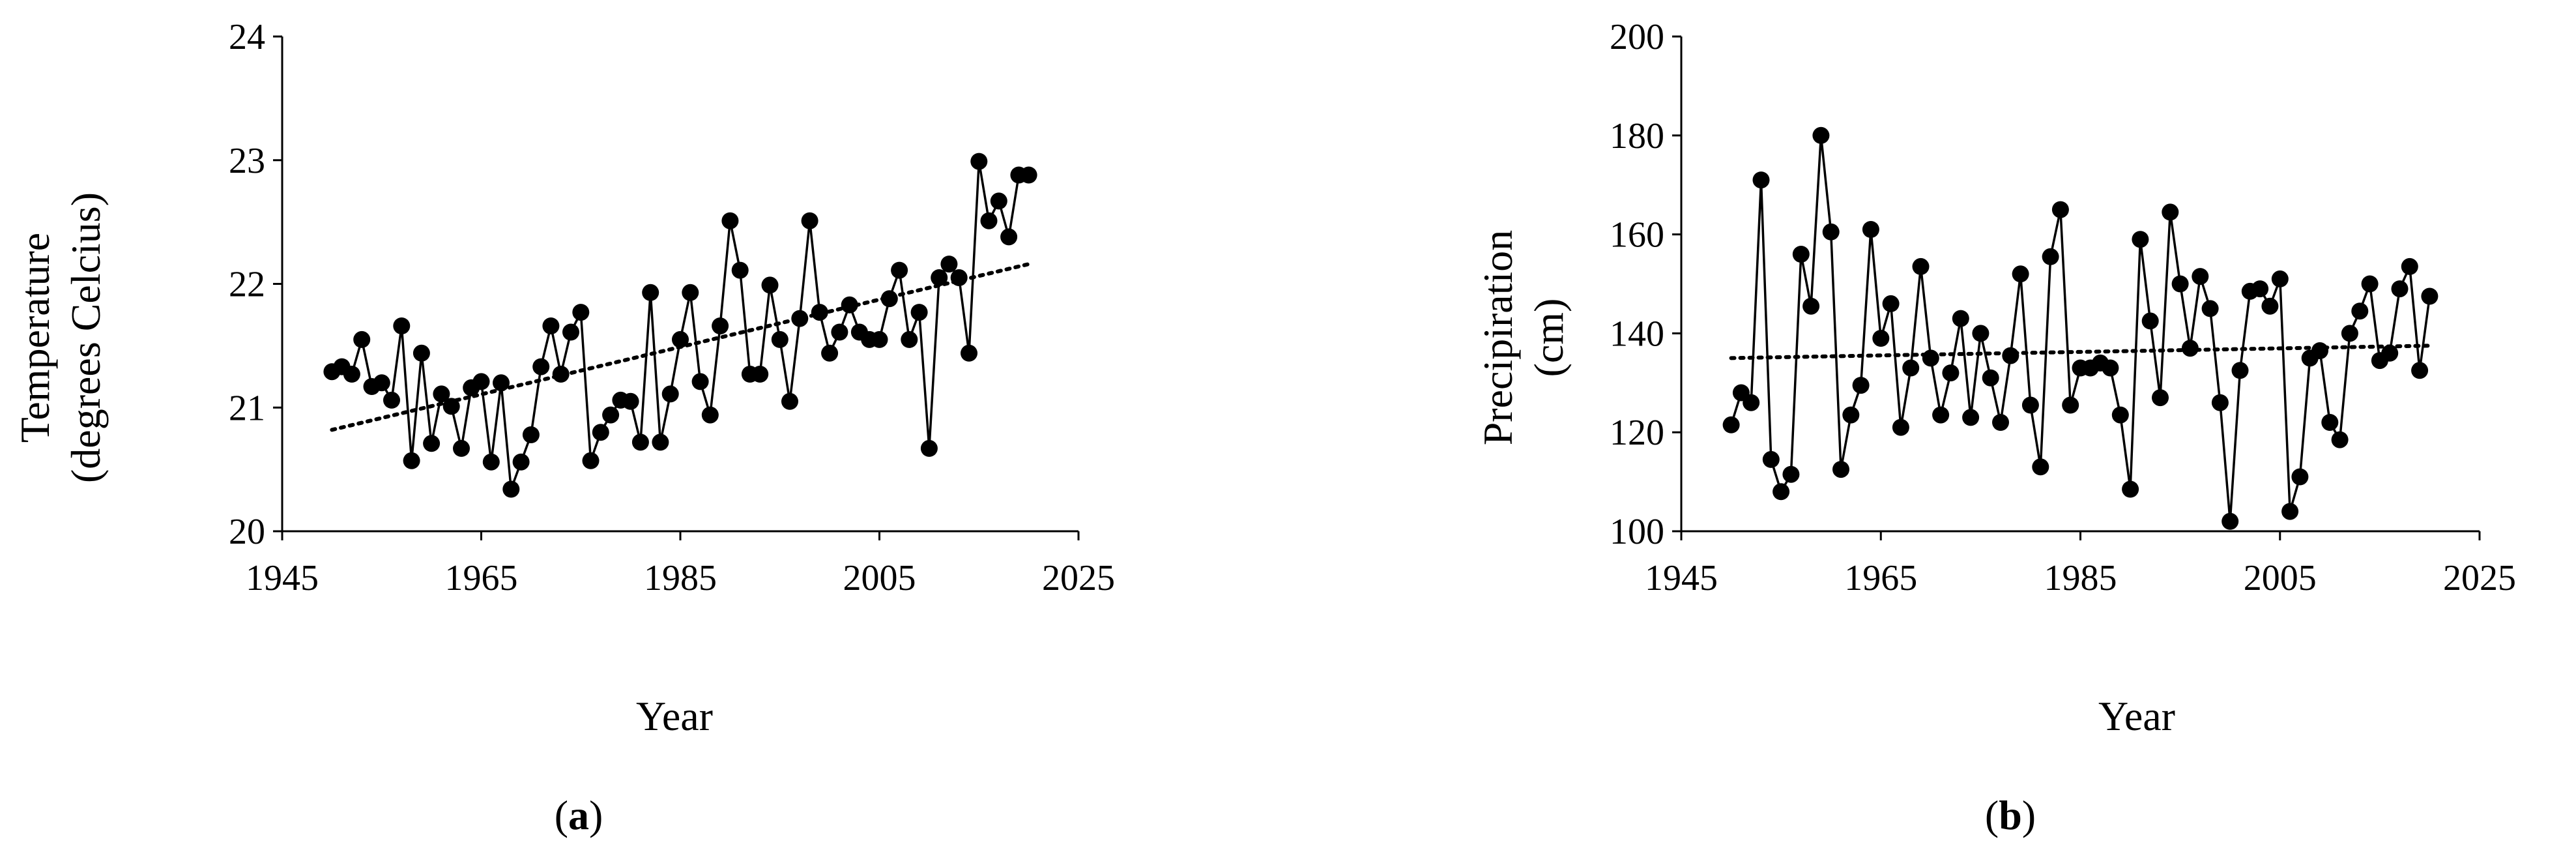  Describe the element at coordinates (2136, 716) in the screenshot. I see `precipitation-x-axis-title: Year` at that location.